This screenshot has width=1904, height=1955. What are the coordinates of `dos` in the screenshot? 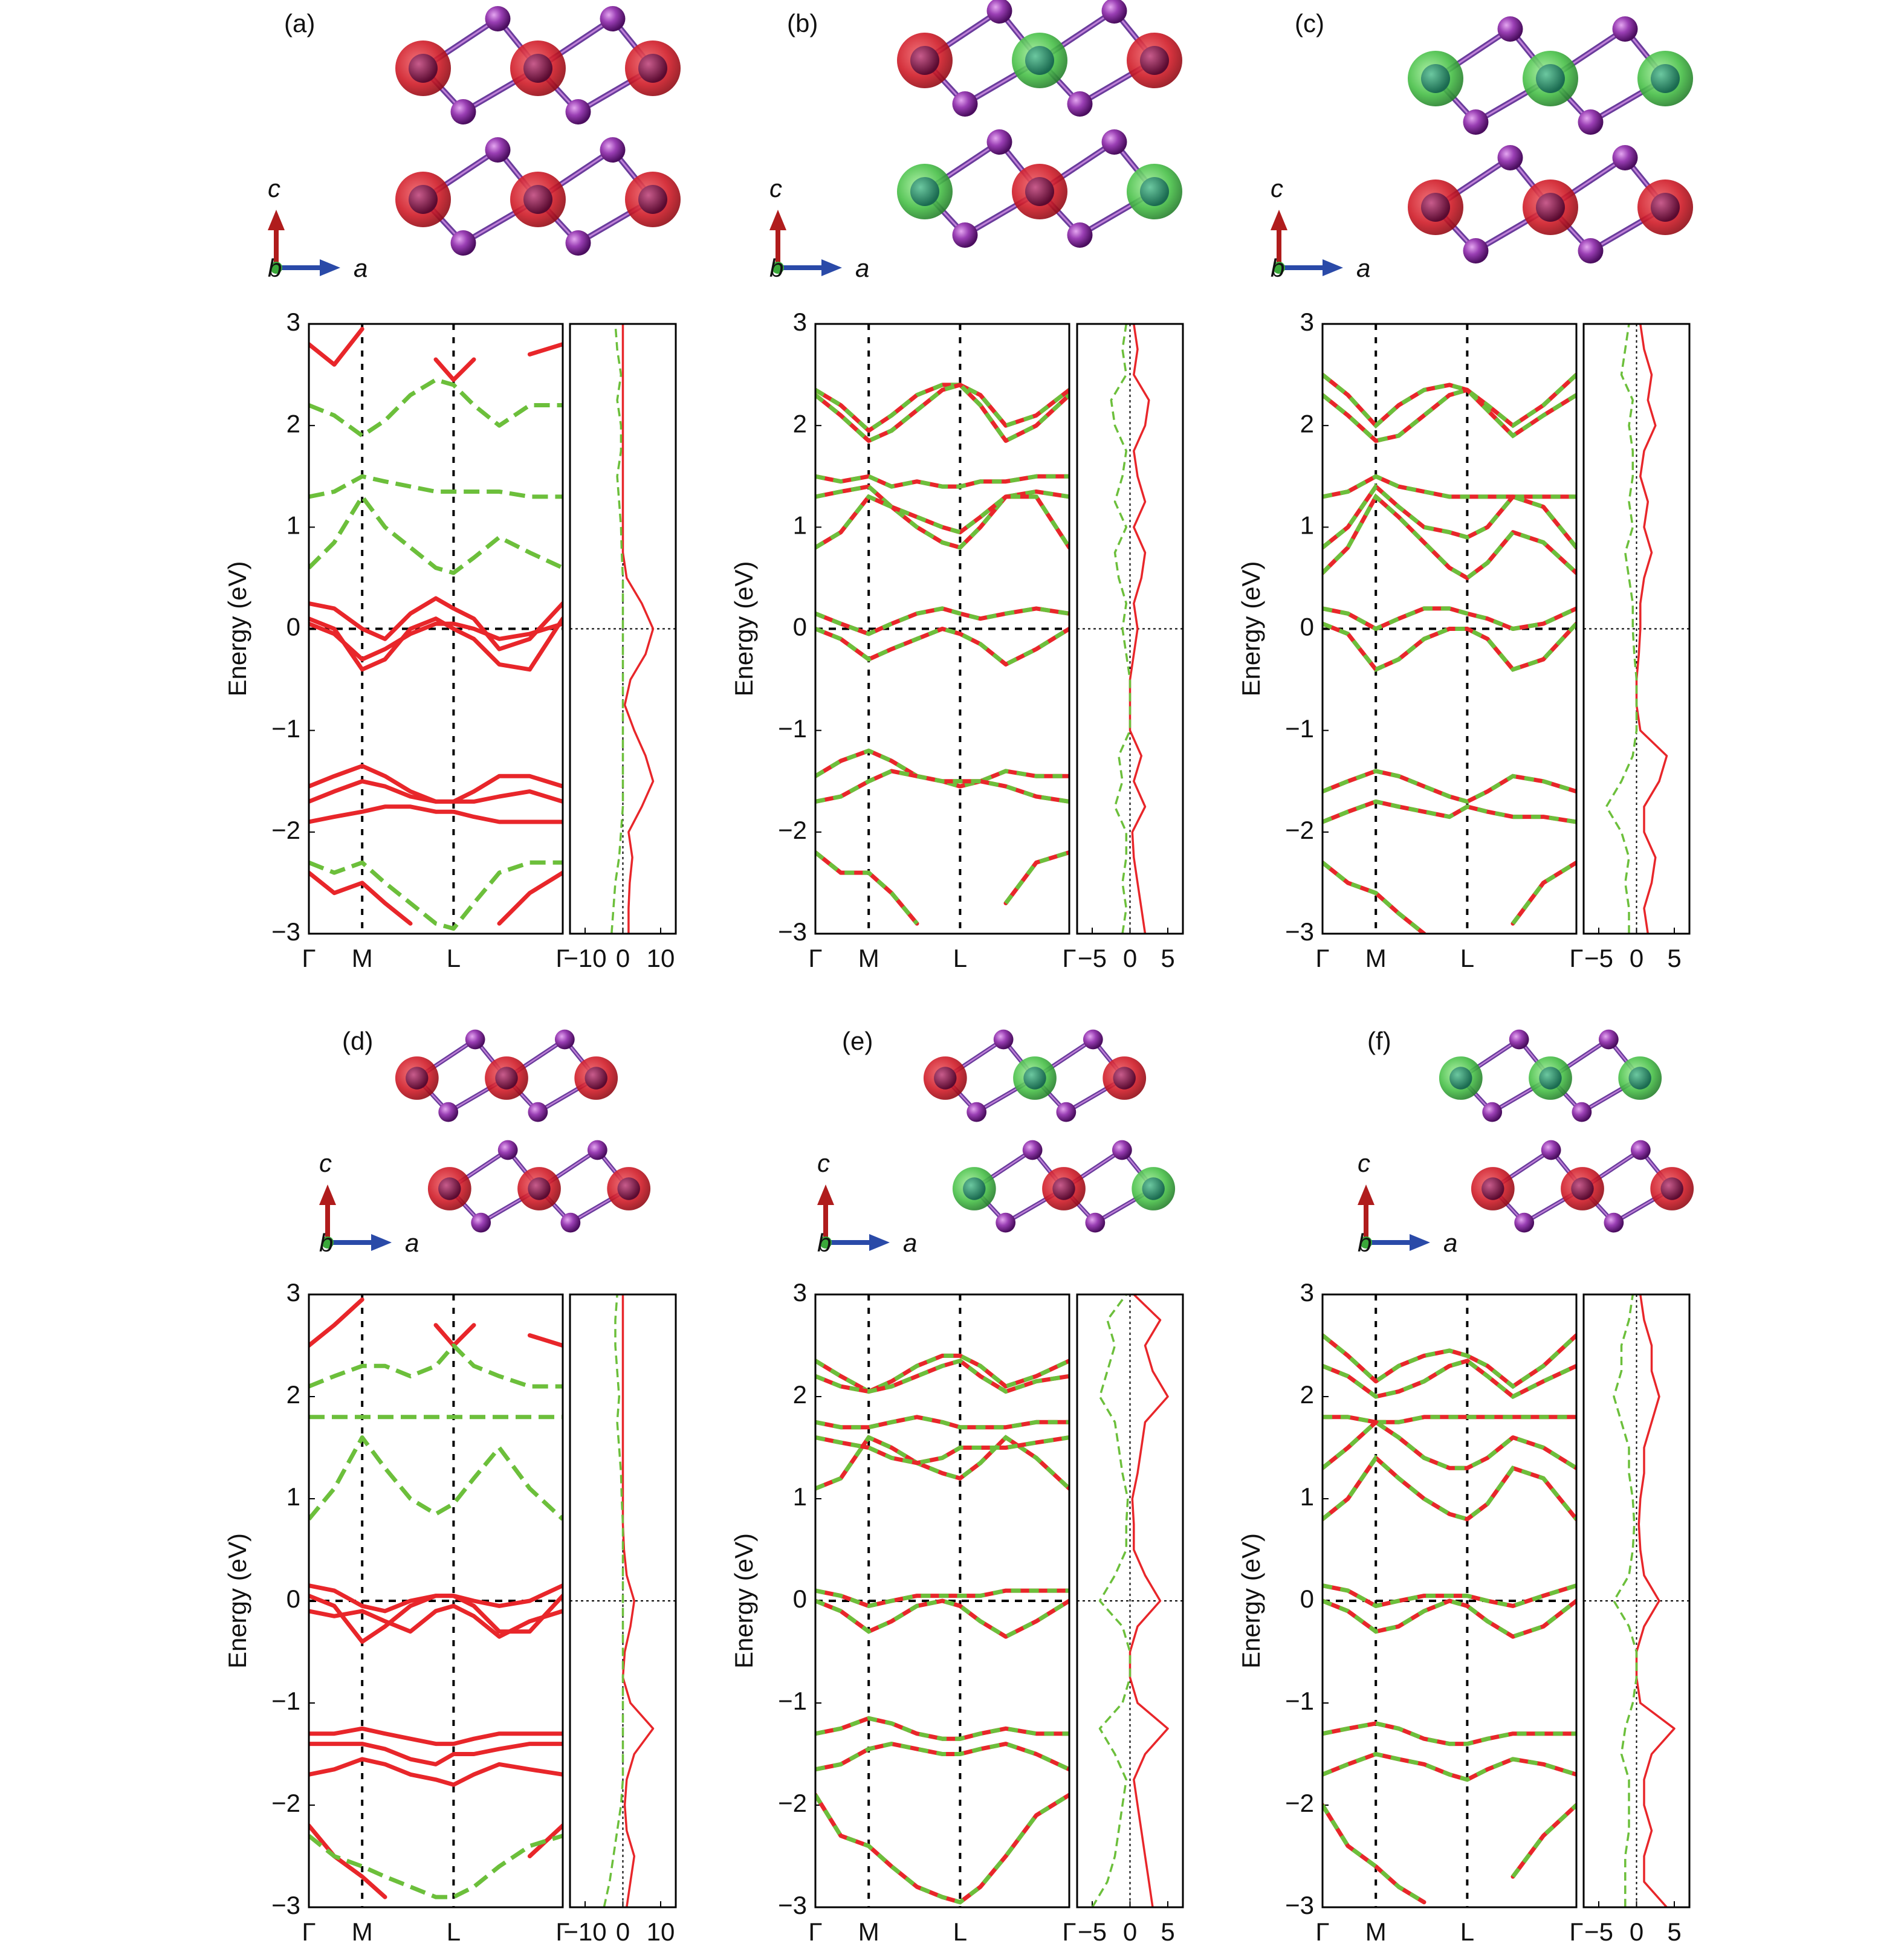 It's located at (1636, 629).